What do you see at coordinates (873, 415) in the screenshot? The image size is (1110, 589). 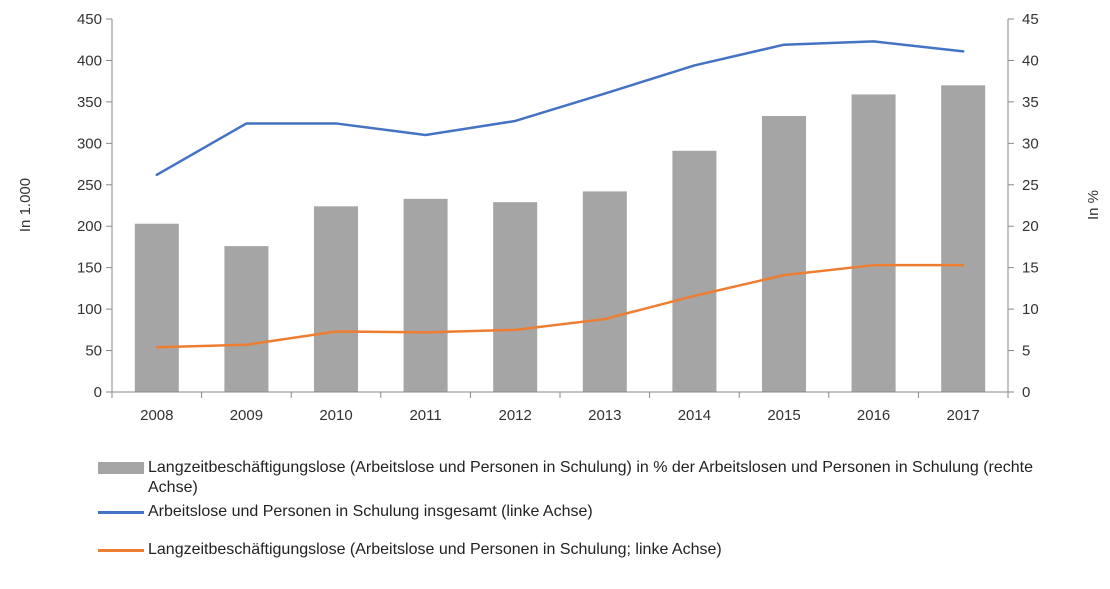 I see `x-tick-label: 2016` at bounding box center [873, 415].